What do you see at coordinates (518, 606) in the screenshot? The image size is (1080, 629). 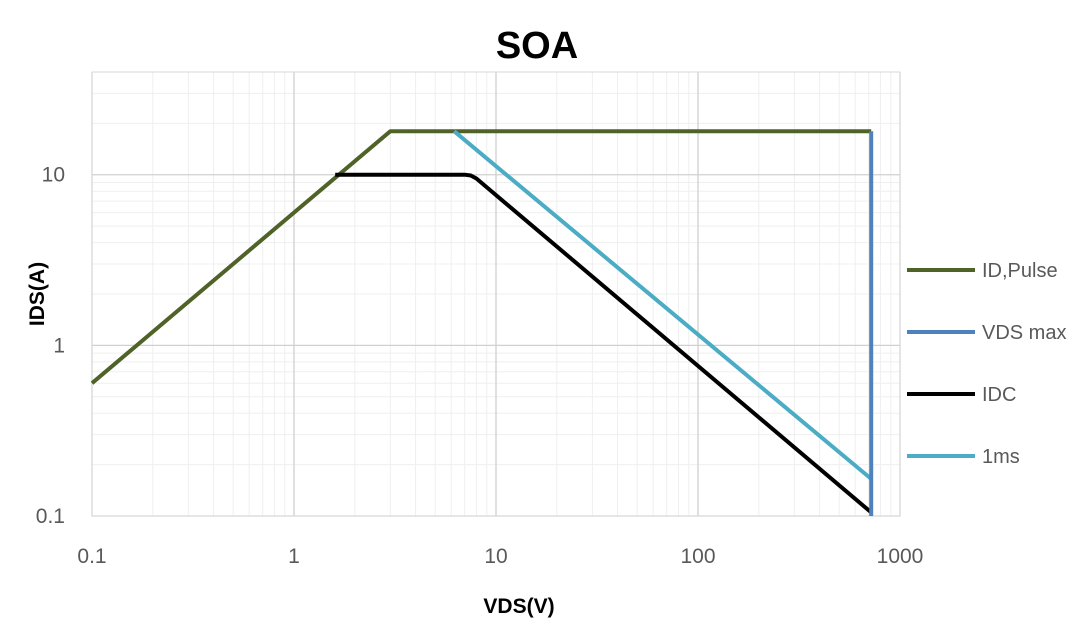 I see `x-axis-label: VDS(V)` at bounding box center [518, 606].